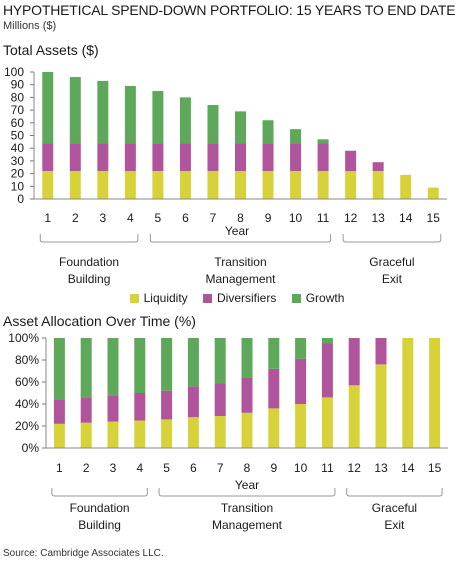 Image resolution: width=474 pixels, height=566 pixels. I want to click on x-tick-label: 6, so click(185, 218).